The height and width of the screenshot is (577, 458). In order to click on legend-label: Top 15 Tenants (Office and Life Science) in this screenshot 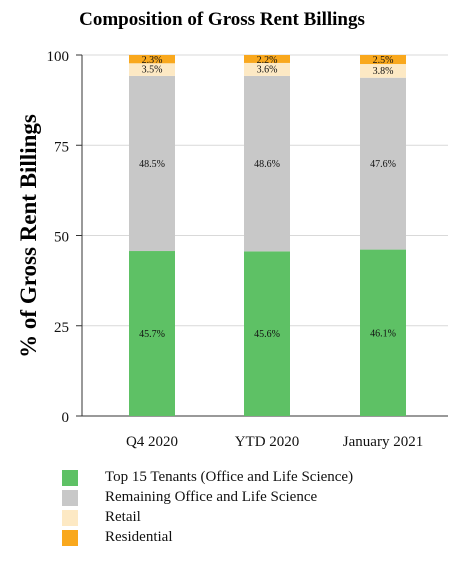, I will do `click(229, 477)`.